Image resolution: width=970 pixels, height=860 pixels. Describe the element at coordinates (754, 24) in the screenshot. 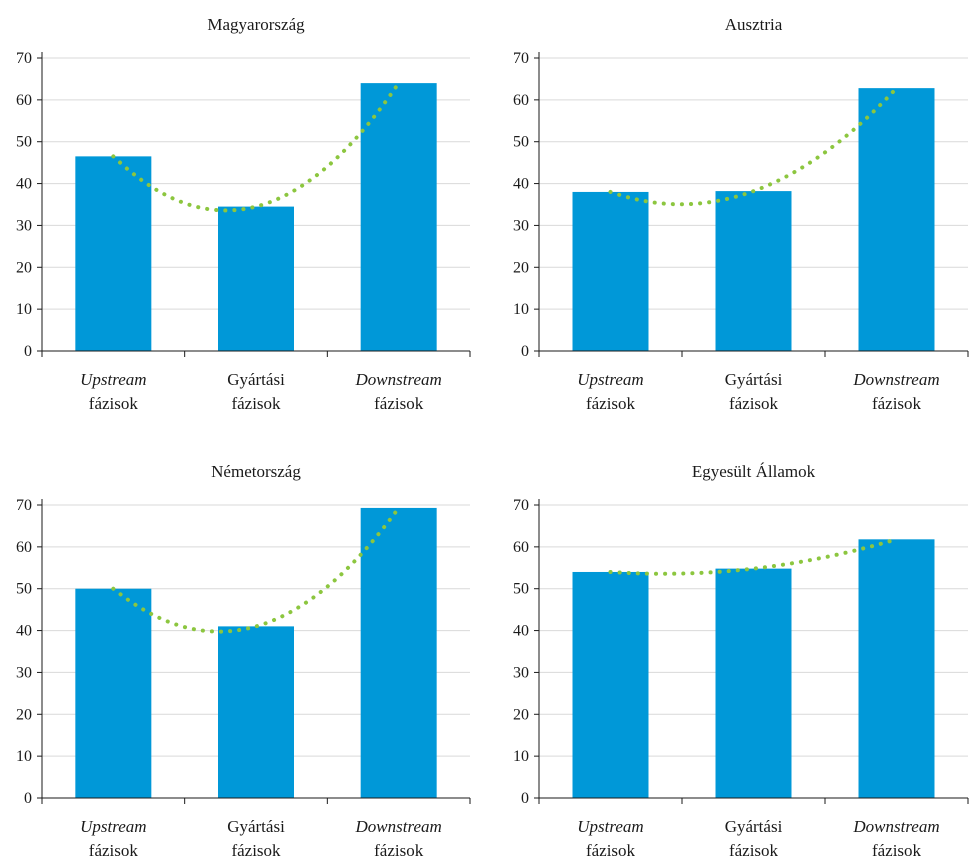

I see `chart-title: Ausztria` at that location.